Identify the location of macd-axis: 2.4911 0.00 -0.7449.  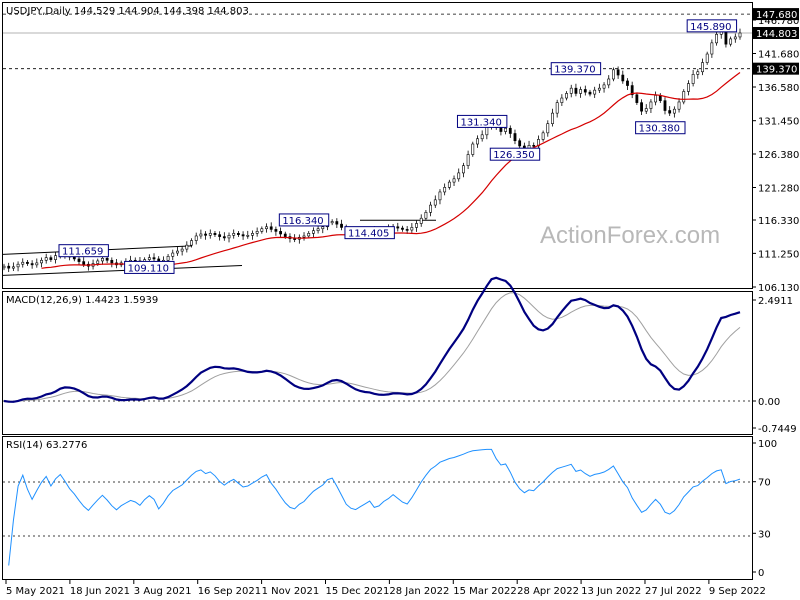
(774, 365).